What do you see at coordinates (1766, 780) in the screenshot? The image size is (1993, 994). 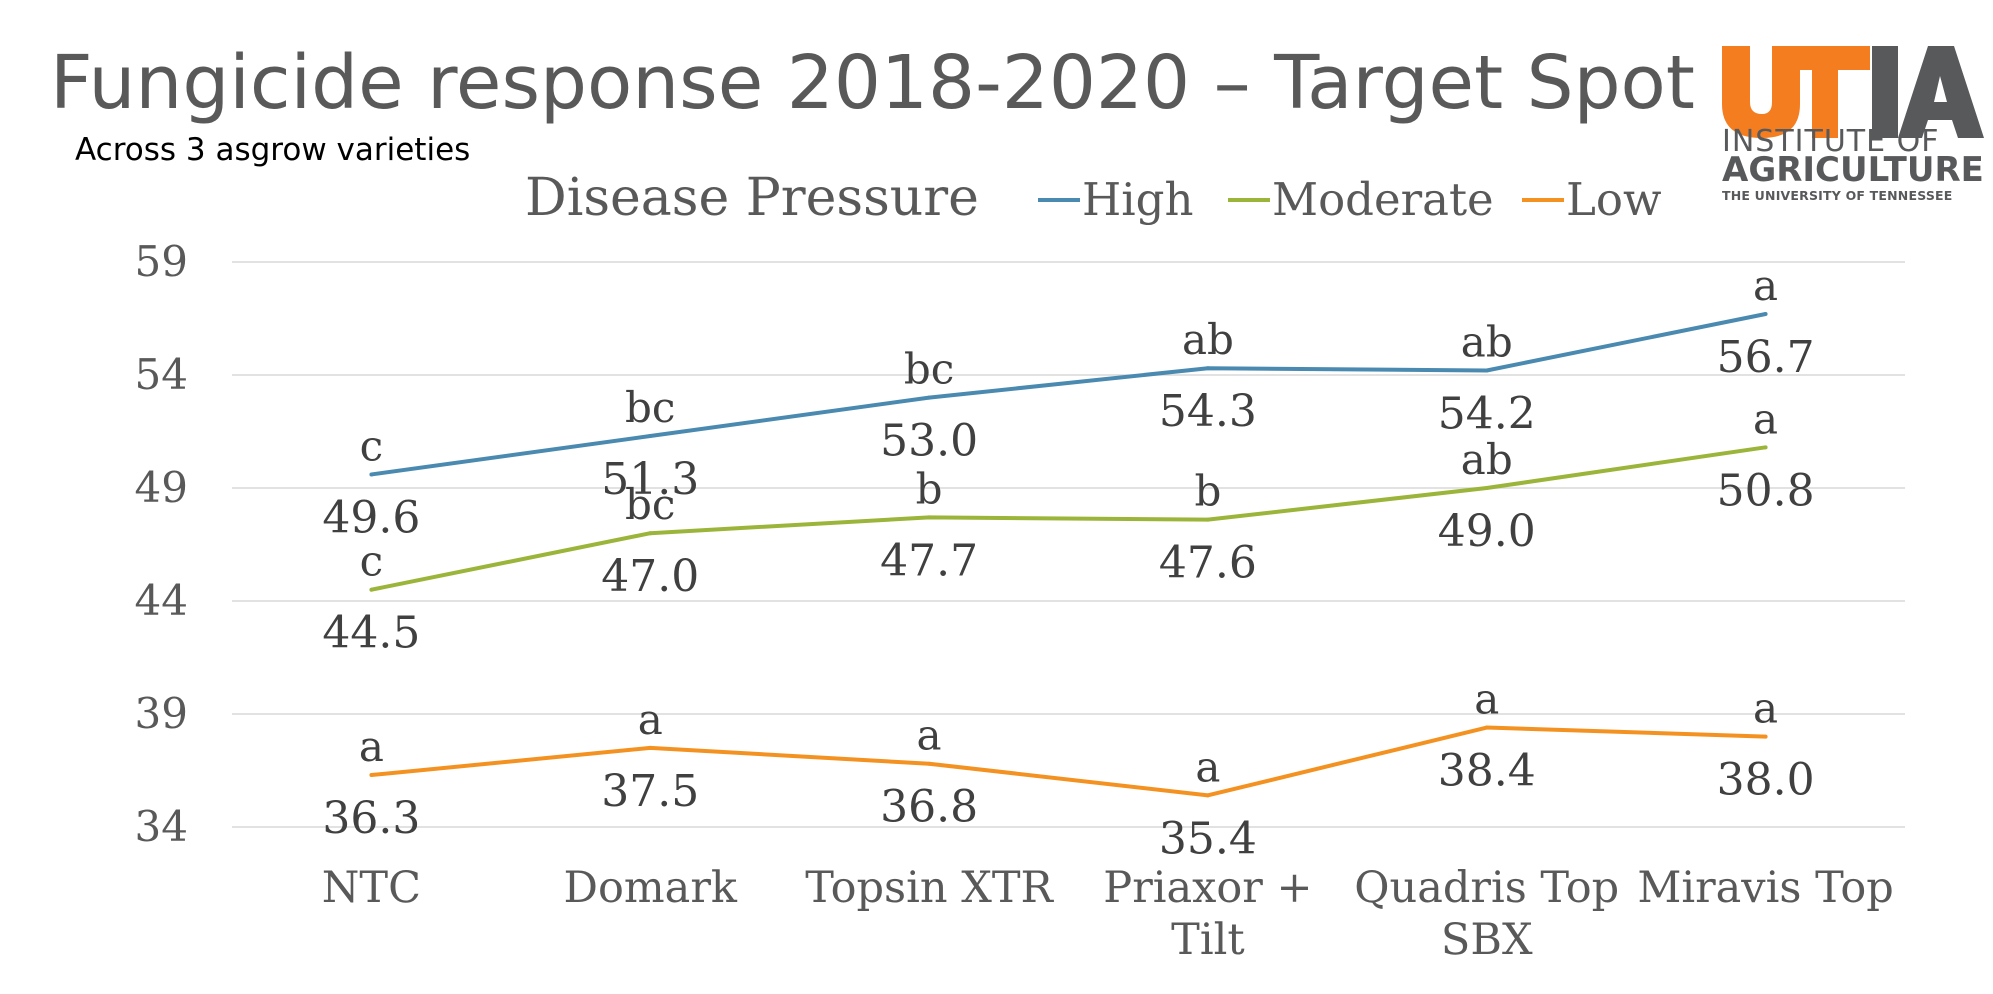 I see `data-label: 38.0` at bounding box center [1766, 780].